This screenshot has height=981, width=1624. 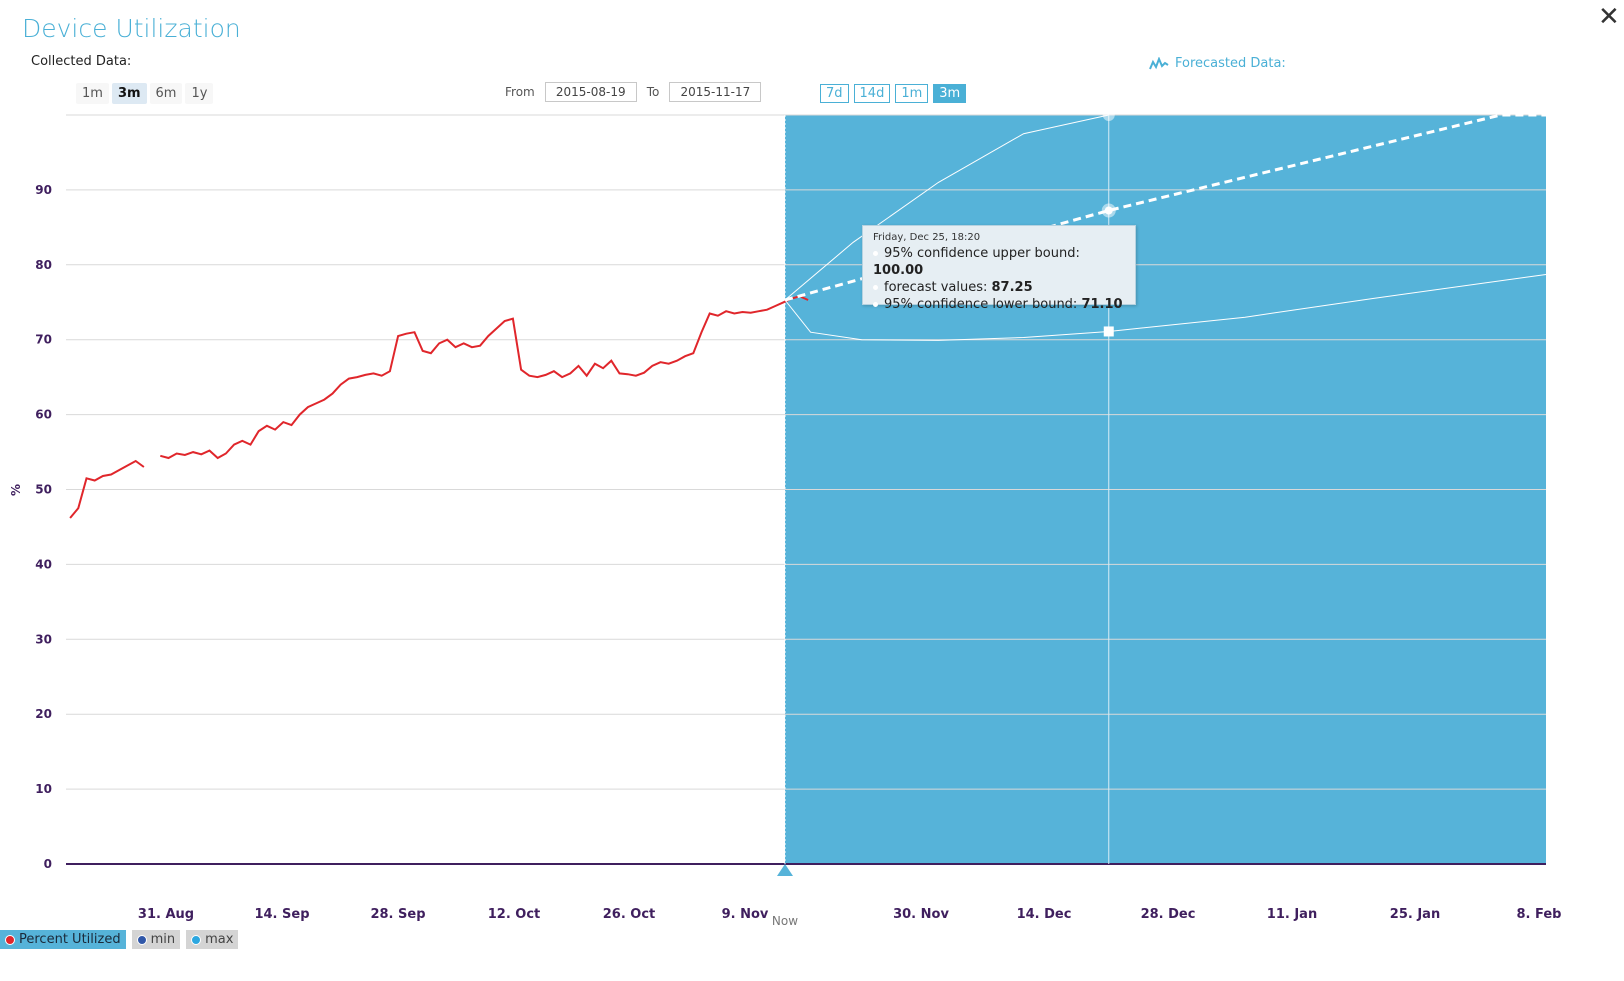 I want to click on x-tick-label: 14. Sep, so click(x=281, y=914).